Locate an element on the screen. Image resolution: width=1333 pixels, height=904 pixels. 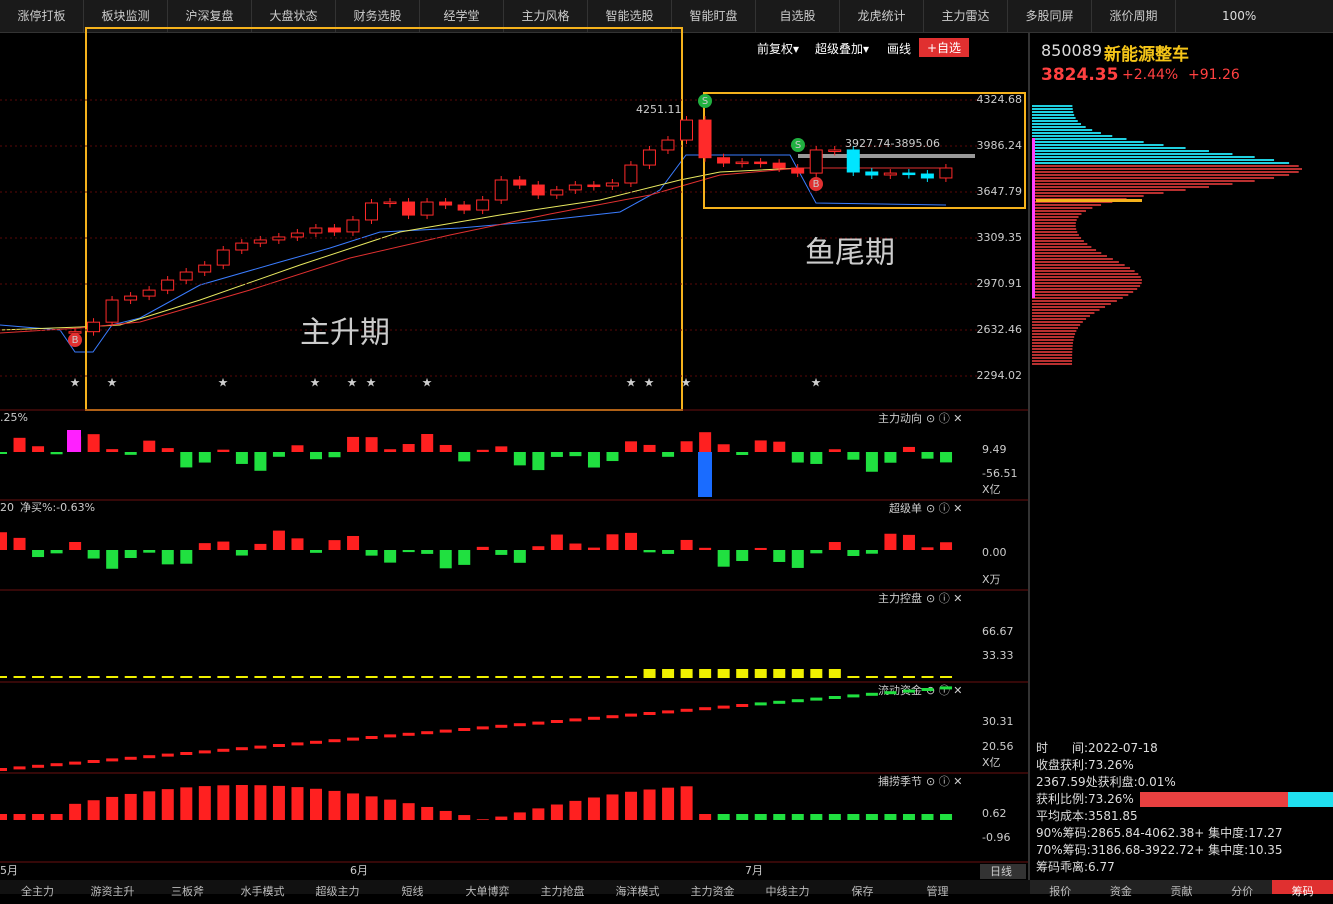
right-tab: 贡献 is located at coordinates (1181, 891).